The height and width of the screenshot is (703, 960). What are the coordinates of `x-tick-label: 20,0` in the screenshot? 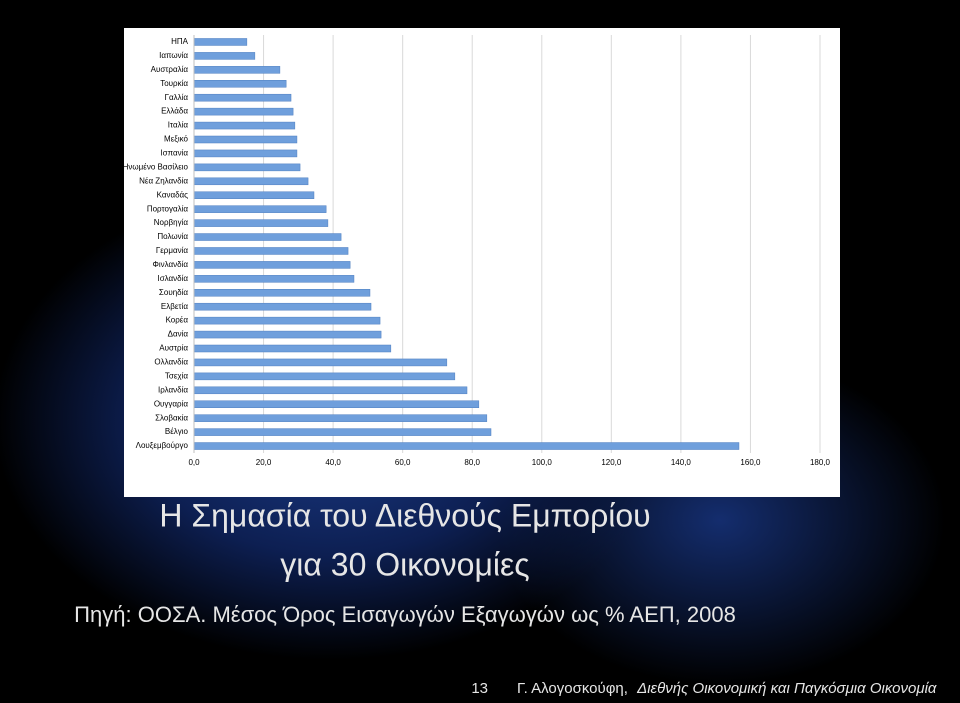 It's located at (264, 462).